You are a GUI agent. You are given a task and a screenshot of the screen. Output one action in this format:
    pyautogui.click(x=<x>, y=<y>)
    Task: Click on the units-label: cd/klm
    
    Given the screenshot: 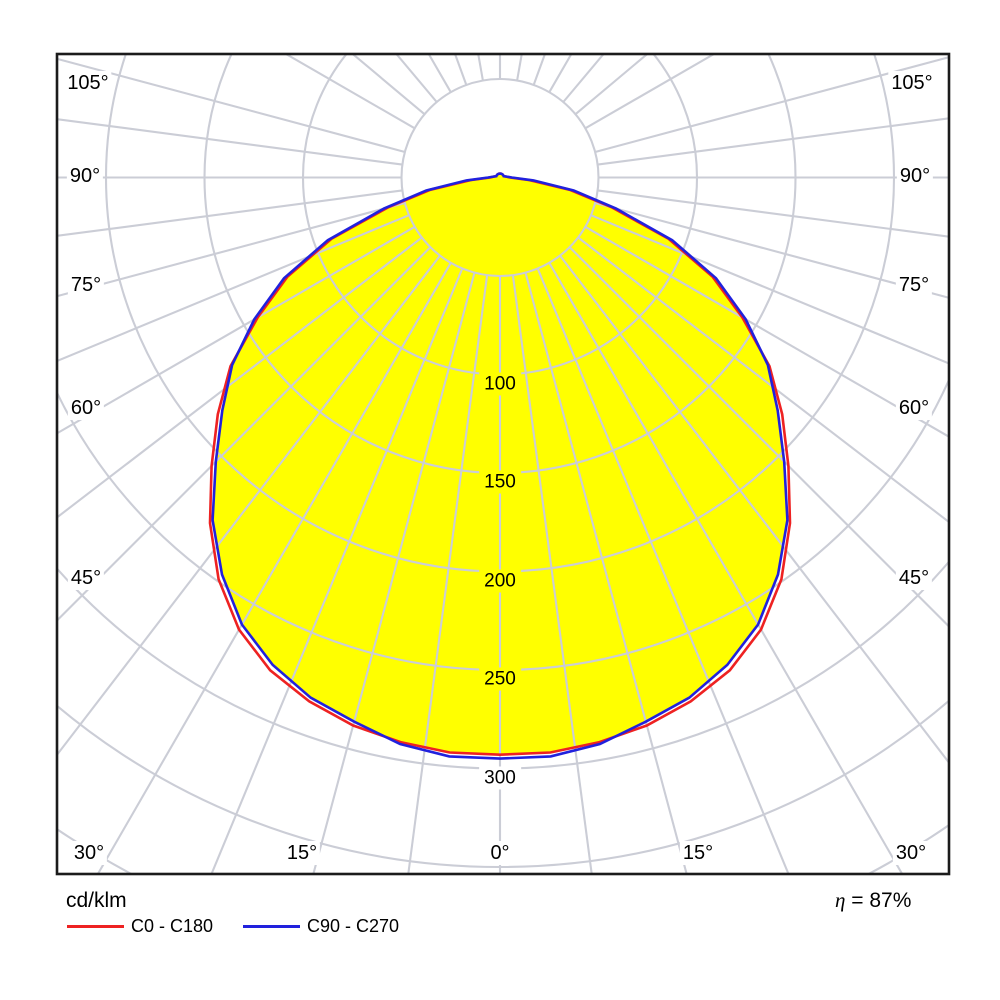 What is the action you would take?
    pyautogui.click(x=96, y=900)
    